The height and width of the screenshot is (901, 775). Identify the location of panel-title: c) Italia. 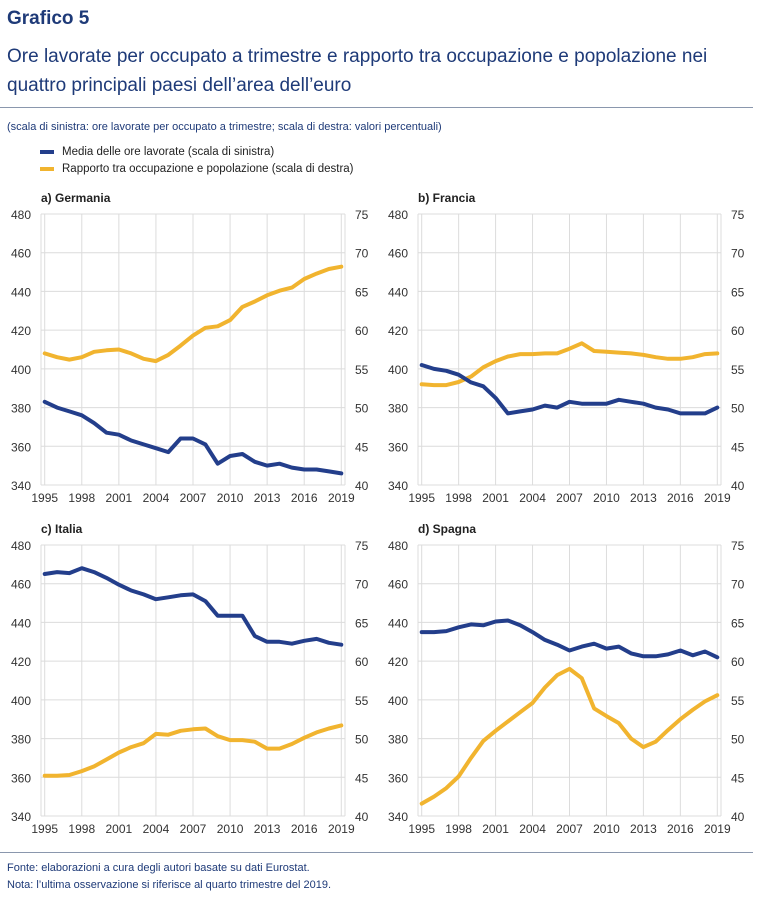
(62, 529).